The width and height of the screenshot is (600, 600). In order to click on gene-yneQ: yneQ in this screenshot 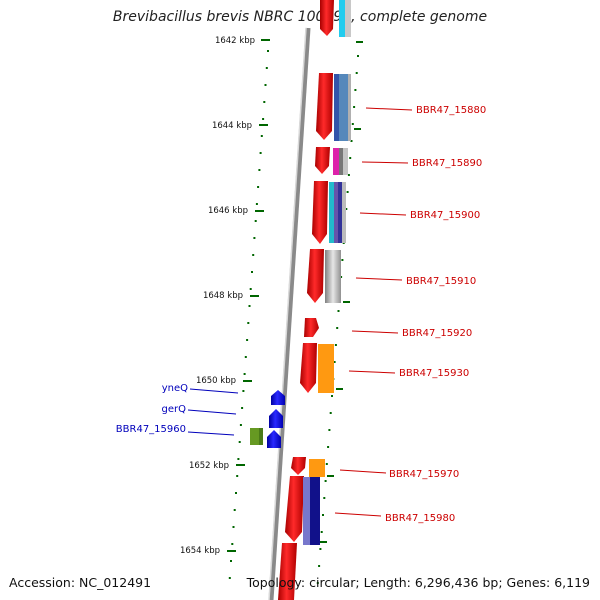, I will do `click(223, 394)`.